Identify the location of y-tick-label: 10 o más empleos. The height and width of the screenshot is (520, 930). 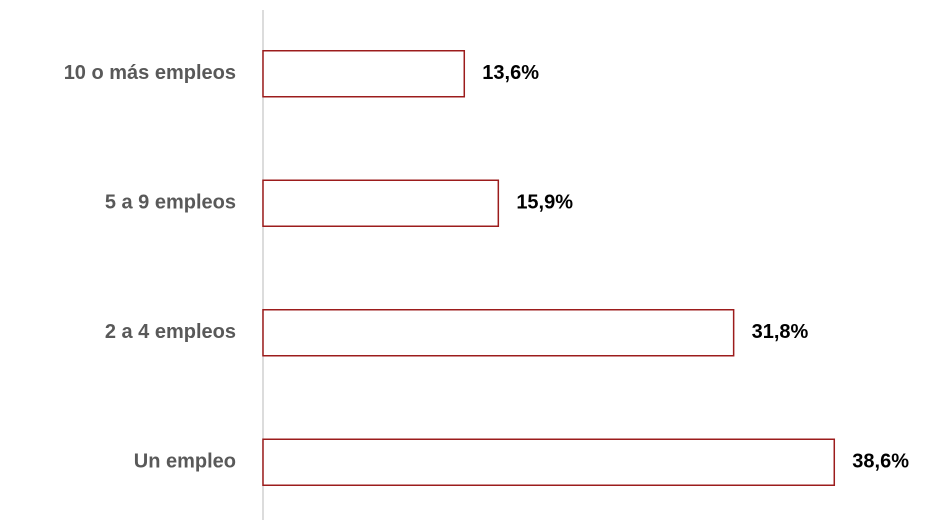
(150, 73).